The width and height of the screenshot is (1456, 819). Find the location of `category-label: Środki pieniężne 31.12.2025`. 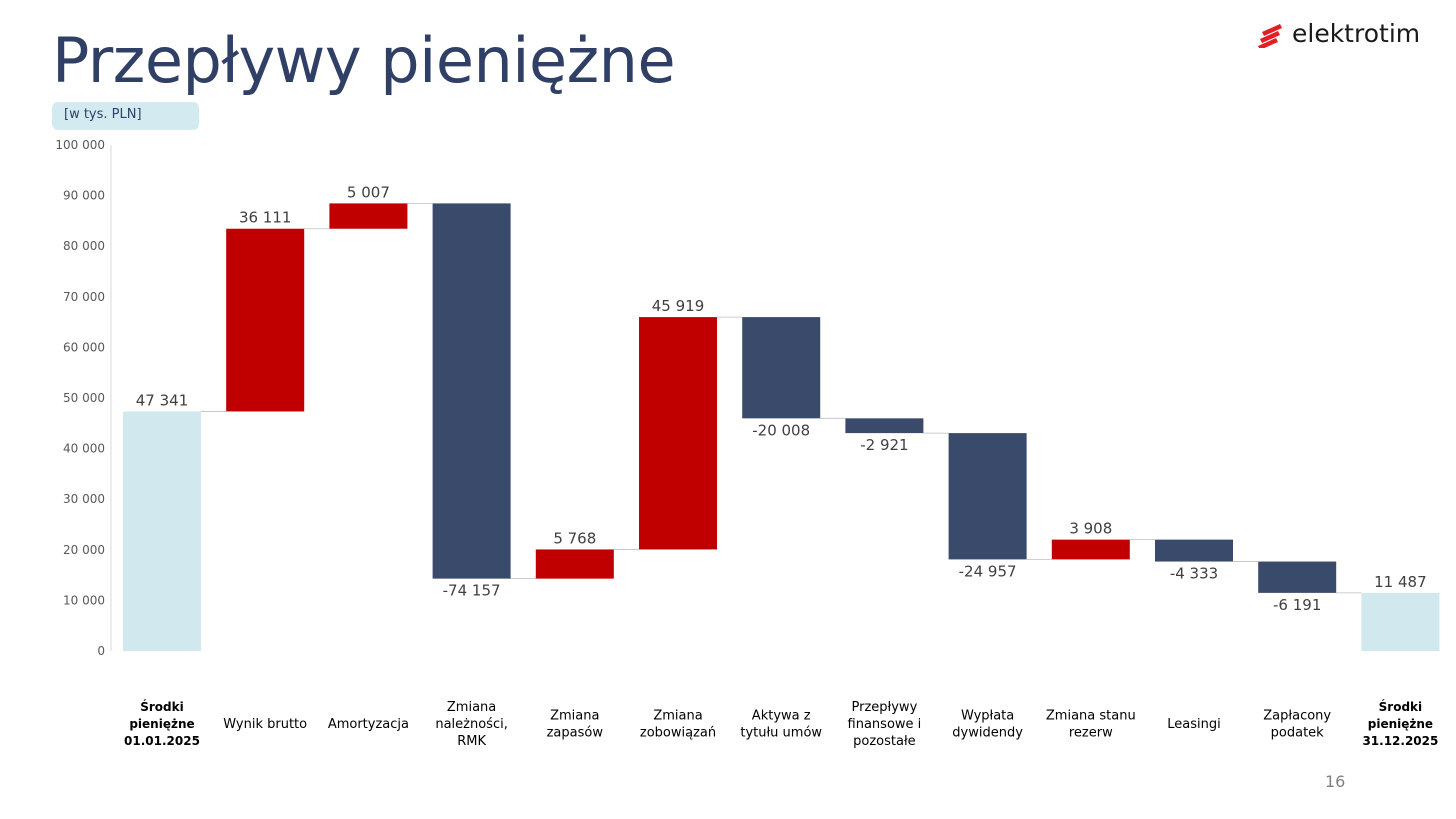

category-label: Środki pieniężne 31.12.2025 is located at coordinates (1400, 723).